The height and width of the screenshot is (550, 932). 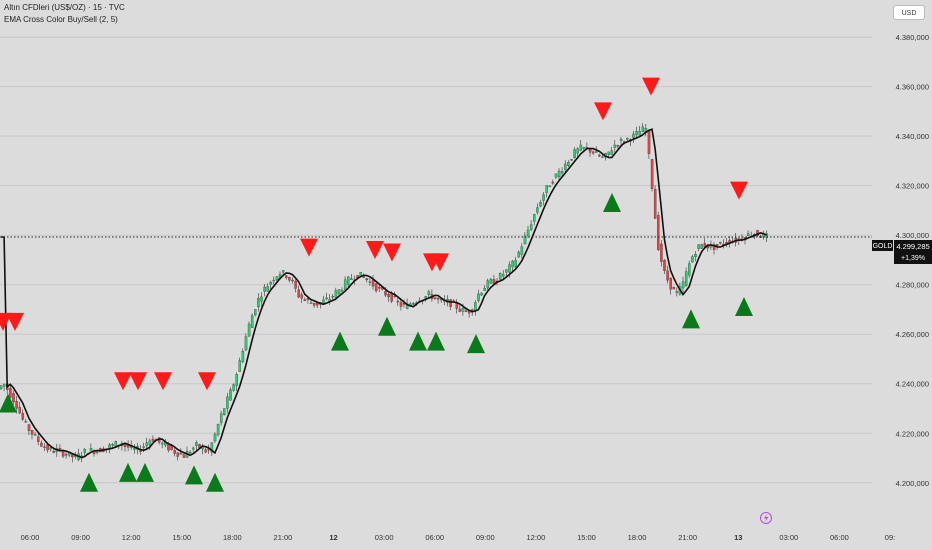 What do you see at coordinates (788, 537) in the screenshot?
I see `x-tick-label: 03:00` at bounding box center [788, 537].